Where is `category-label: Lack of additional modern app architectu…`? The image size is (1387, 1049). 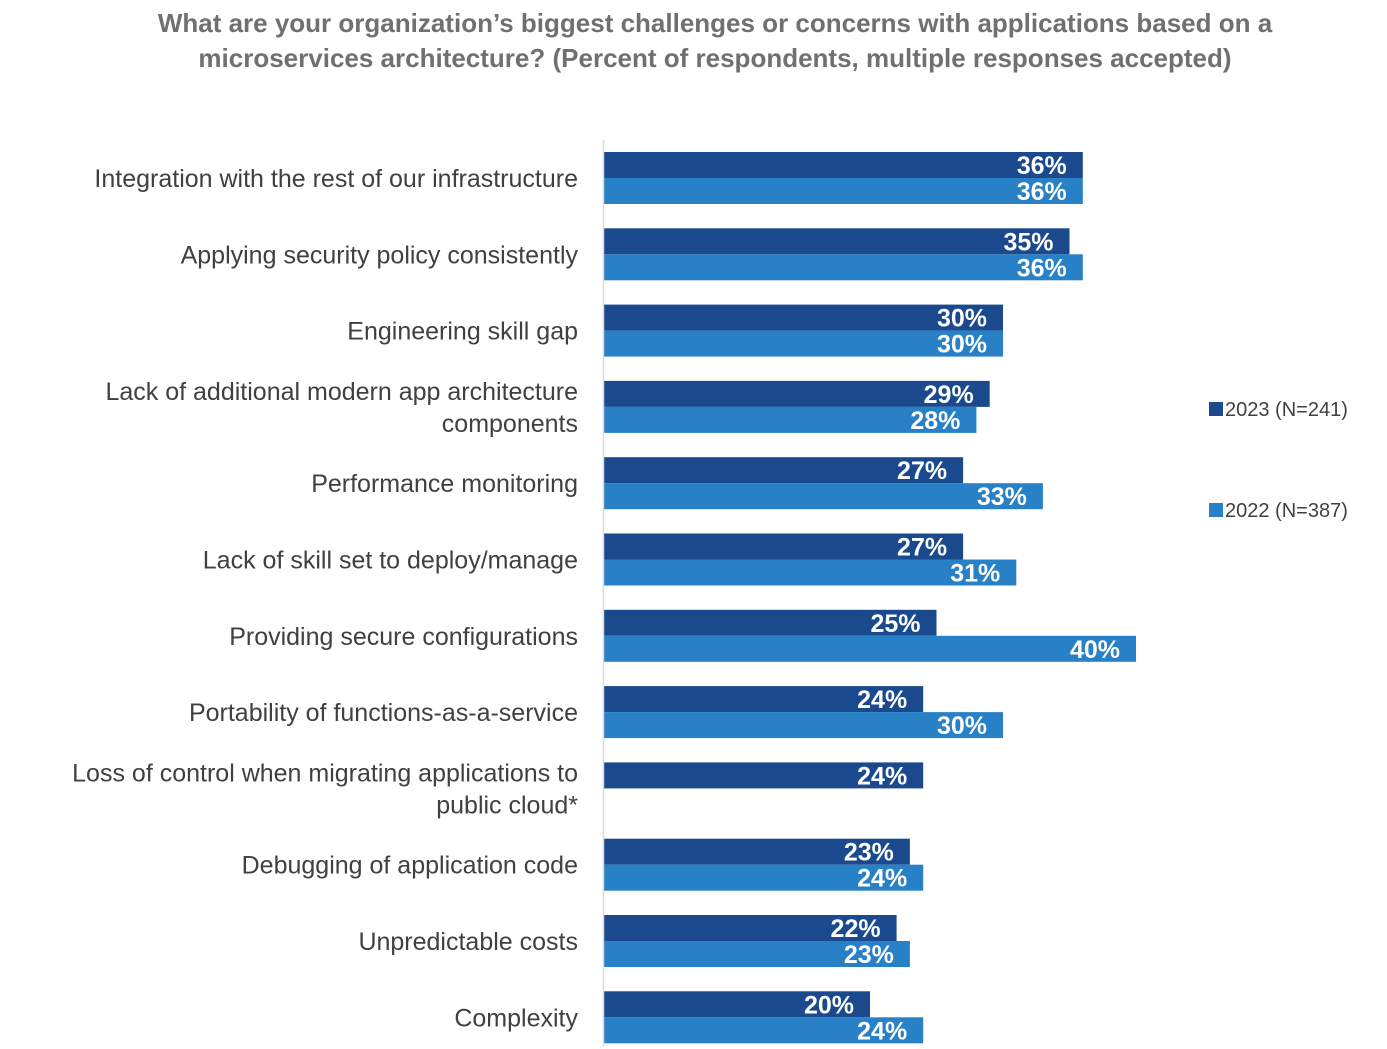
category-label: Lack of additional modern app architectu… is located at coordinates (341, 408).